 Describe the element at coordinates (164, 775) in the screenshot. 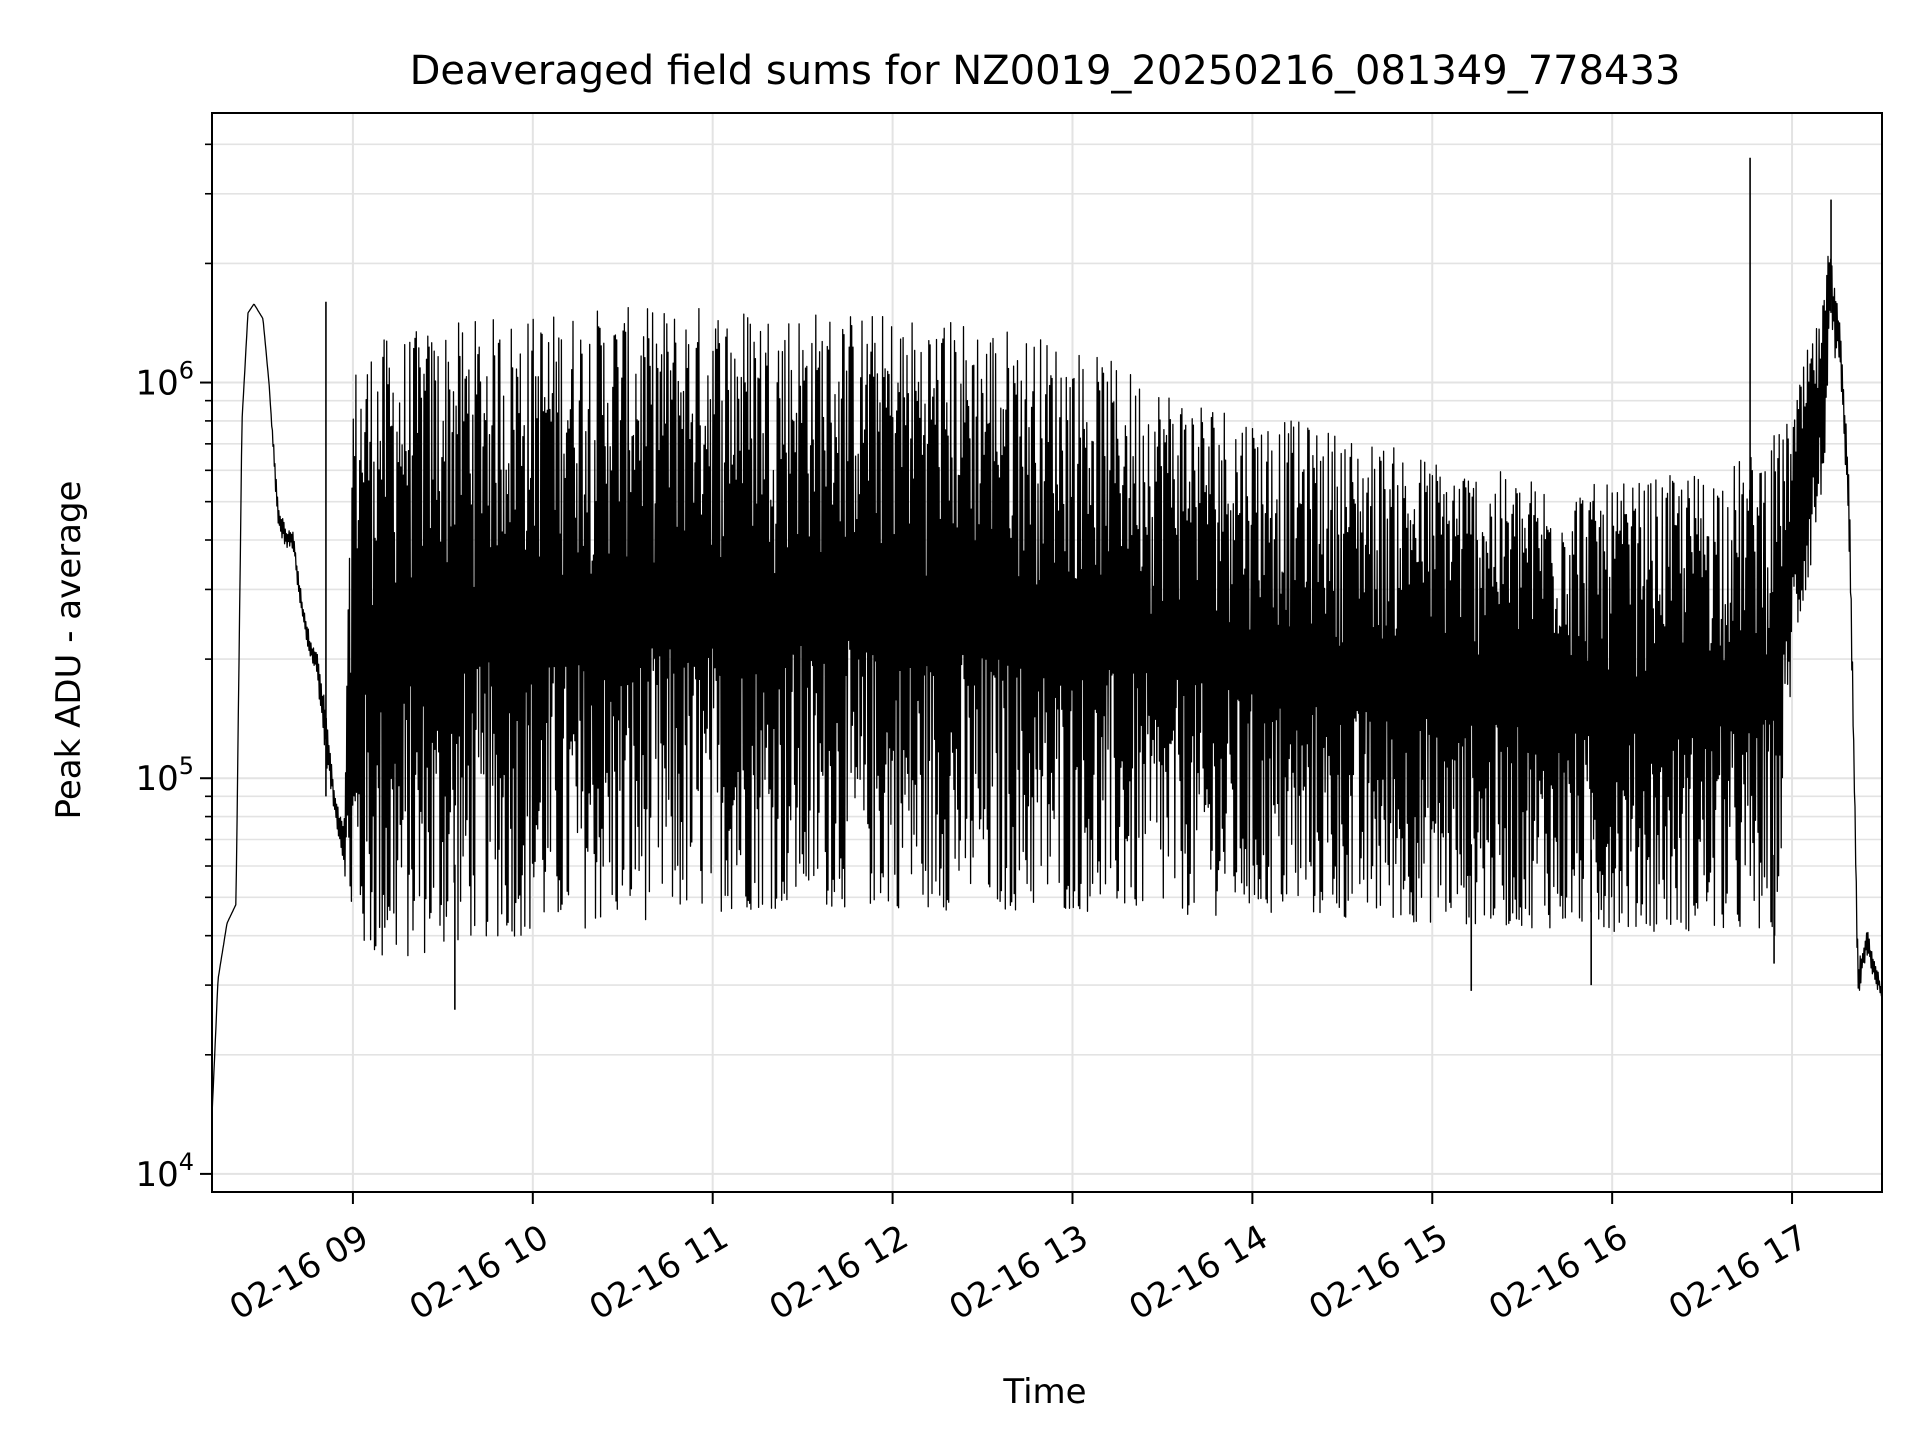

I see `y-tick-label: 10⁵` at that location.